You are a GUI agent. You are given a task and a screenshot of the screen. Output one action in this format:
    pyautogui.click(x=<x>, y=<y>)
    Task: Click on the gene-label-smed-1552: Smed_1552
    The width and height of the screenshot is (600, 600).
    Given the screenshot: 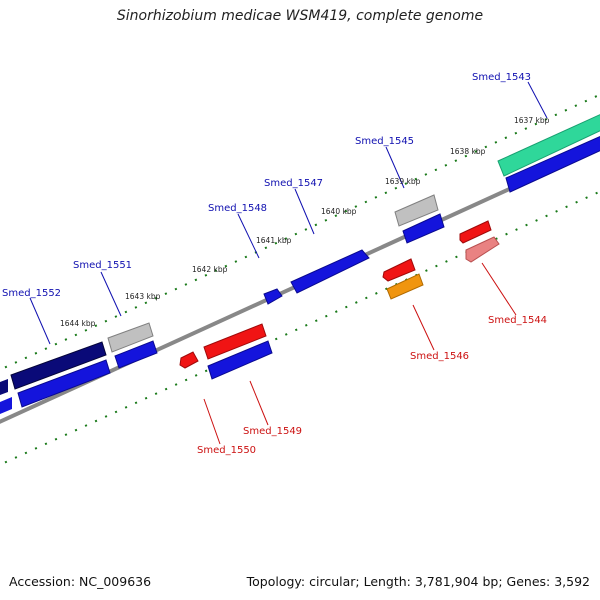 What is the action you would take?
    pyautogui.click(x=31, y=293)
    